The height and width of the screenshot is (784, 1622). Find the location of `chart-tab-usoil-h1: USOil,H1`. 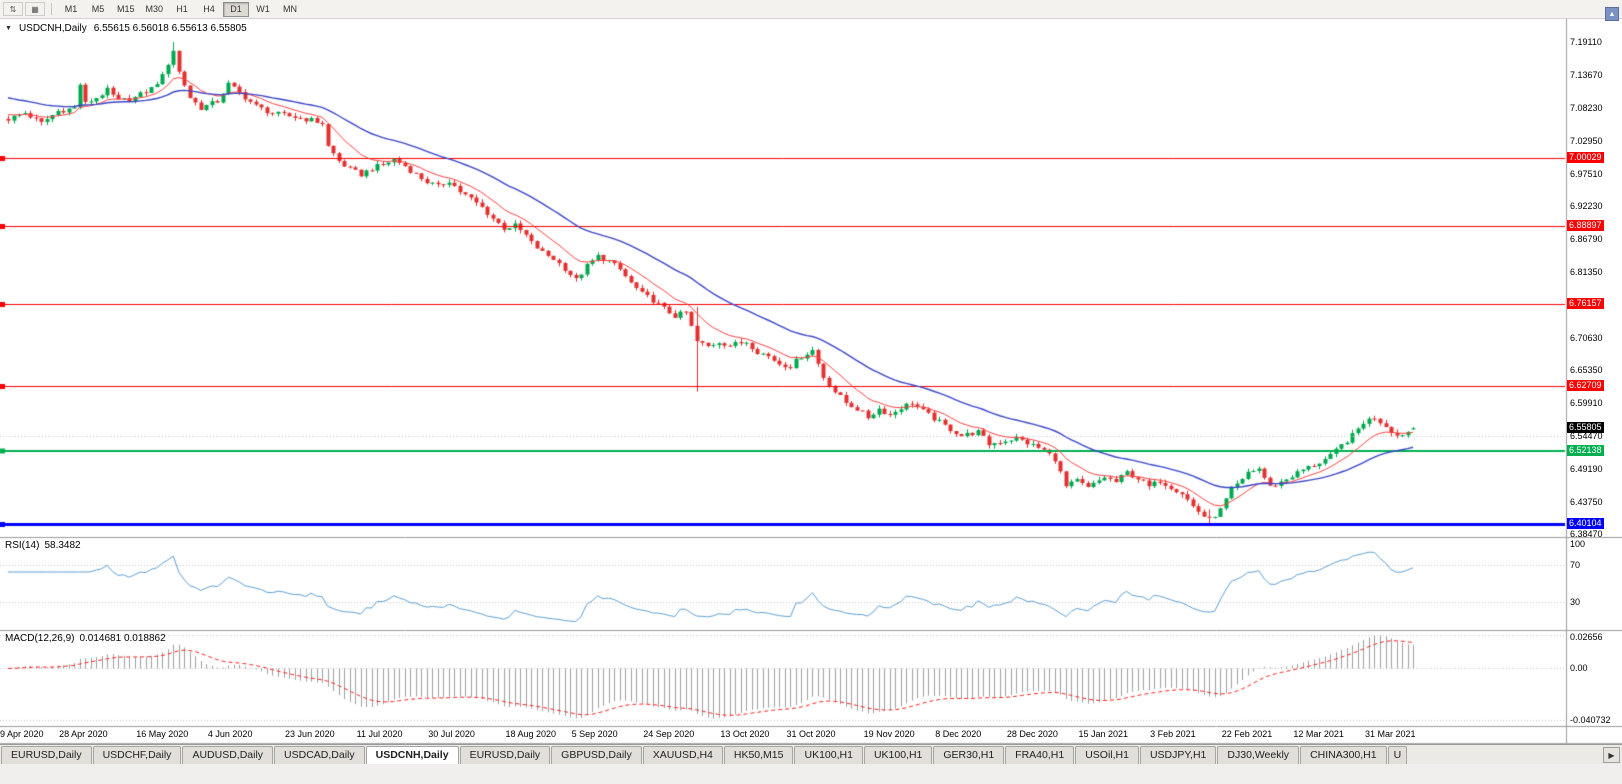

chart-tab-usoil-h1: USOil,H1 is located at coordinates (1107, 755).